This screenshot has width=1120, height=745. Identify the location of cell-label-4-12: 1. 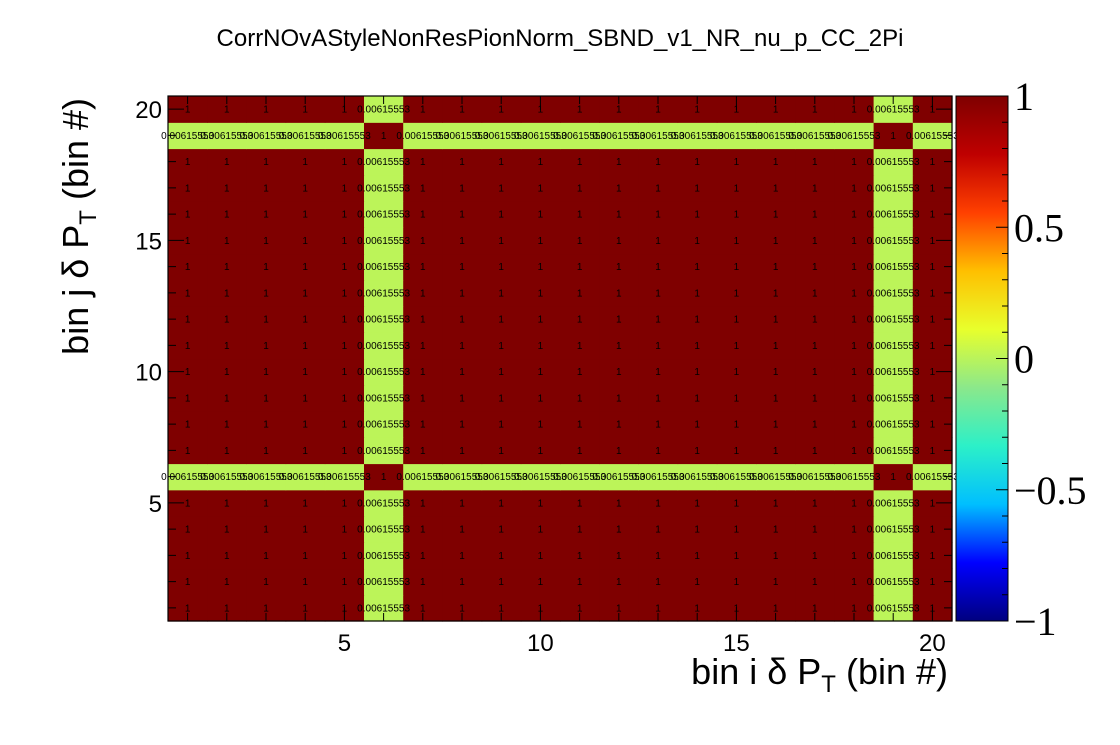
(305, 320).